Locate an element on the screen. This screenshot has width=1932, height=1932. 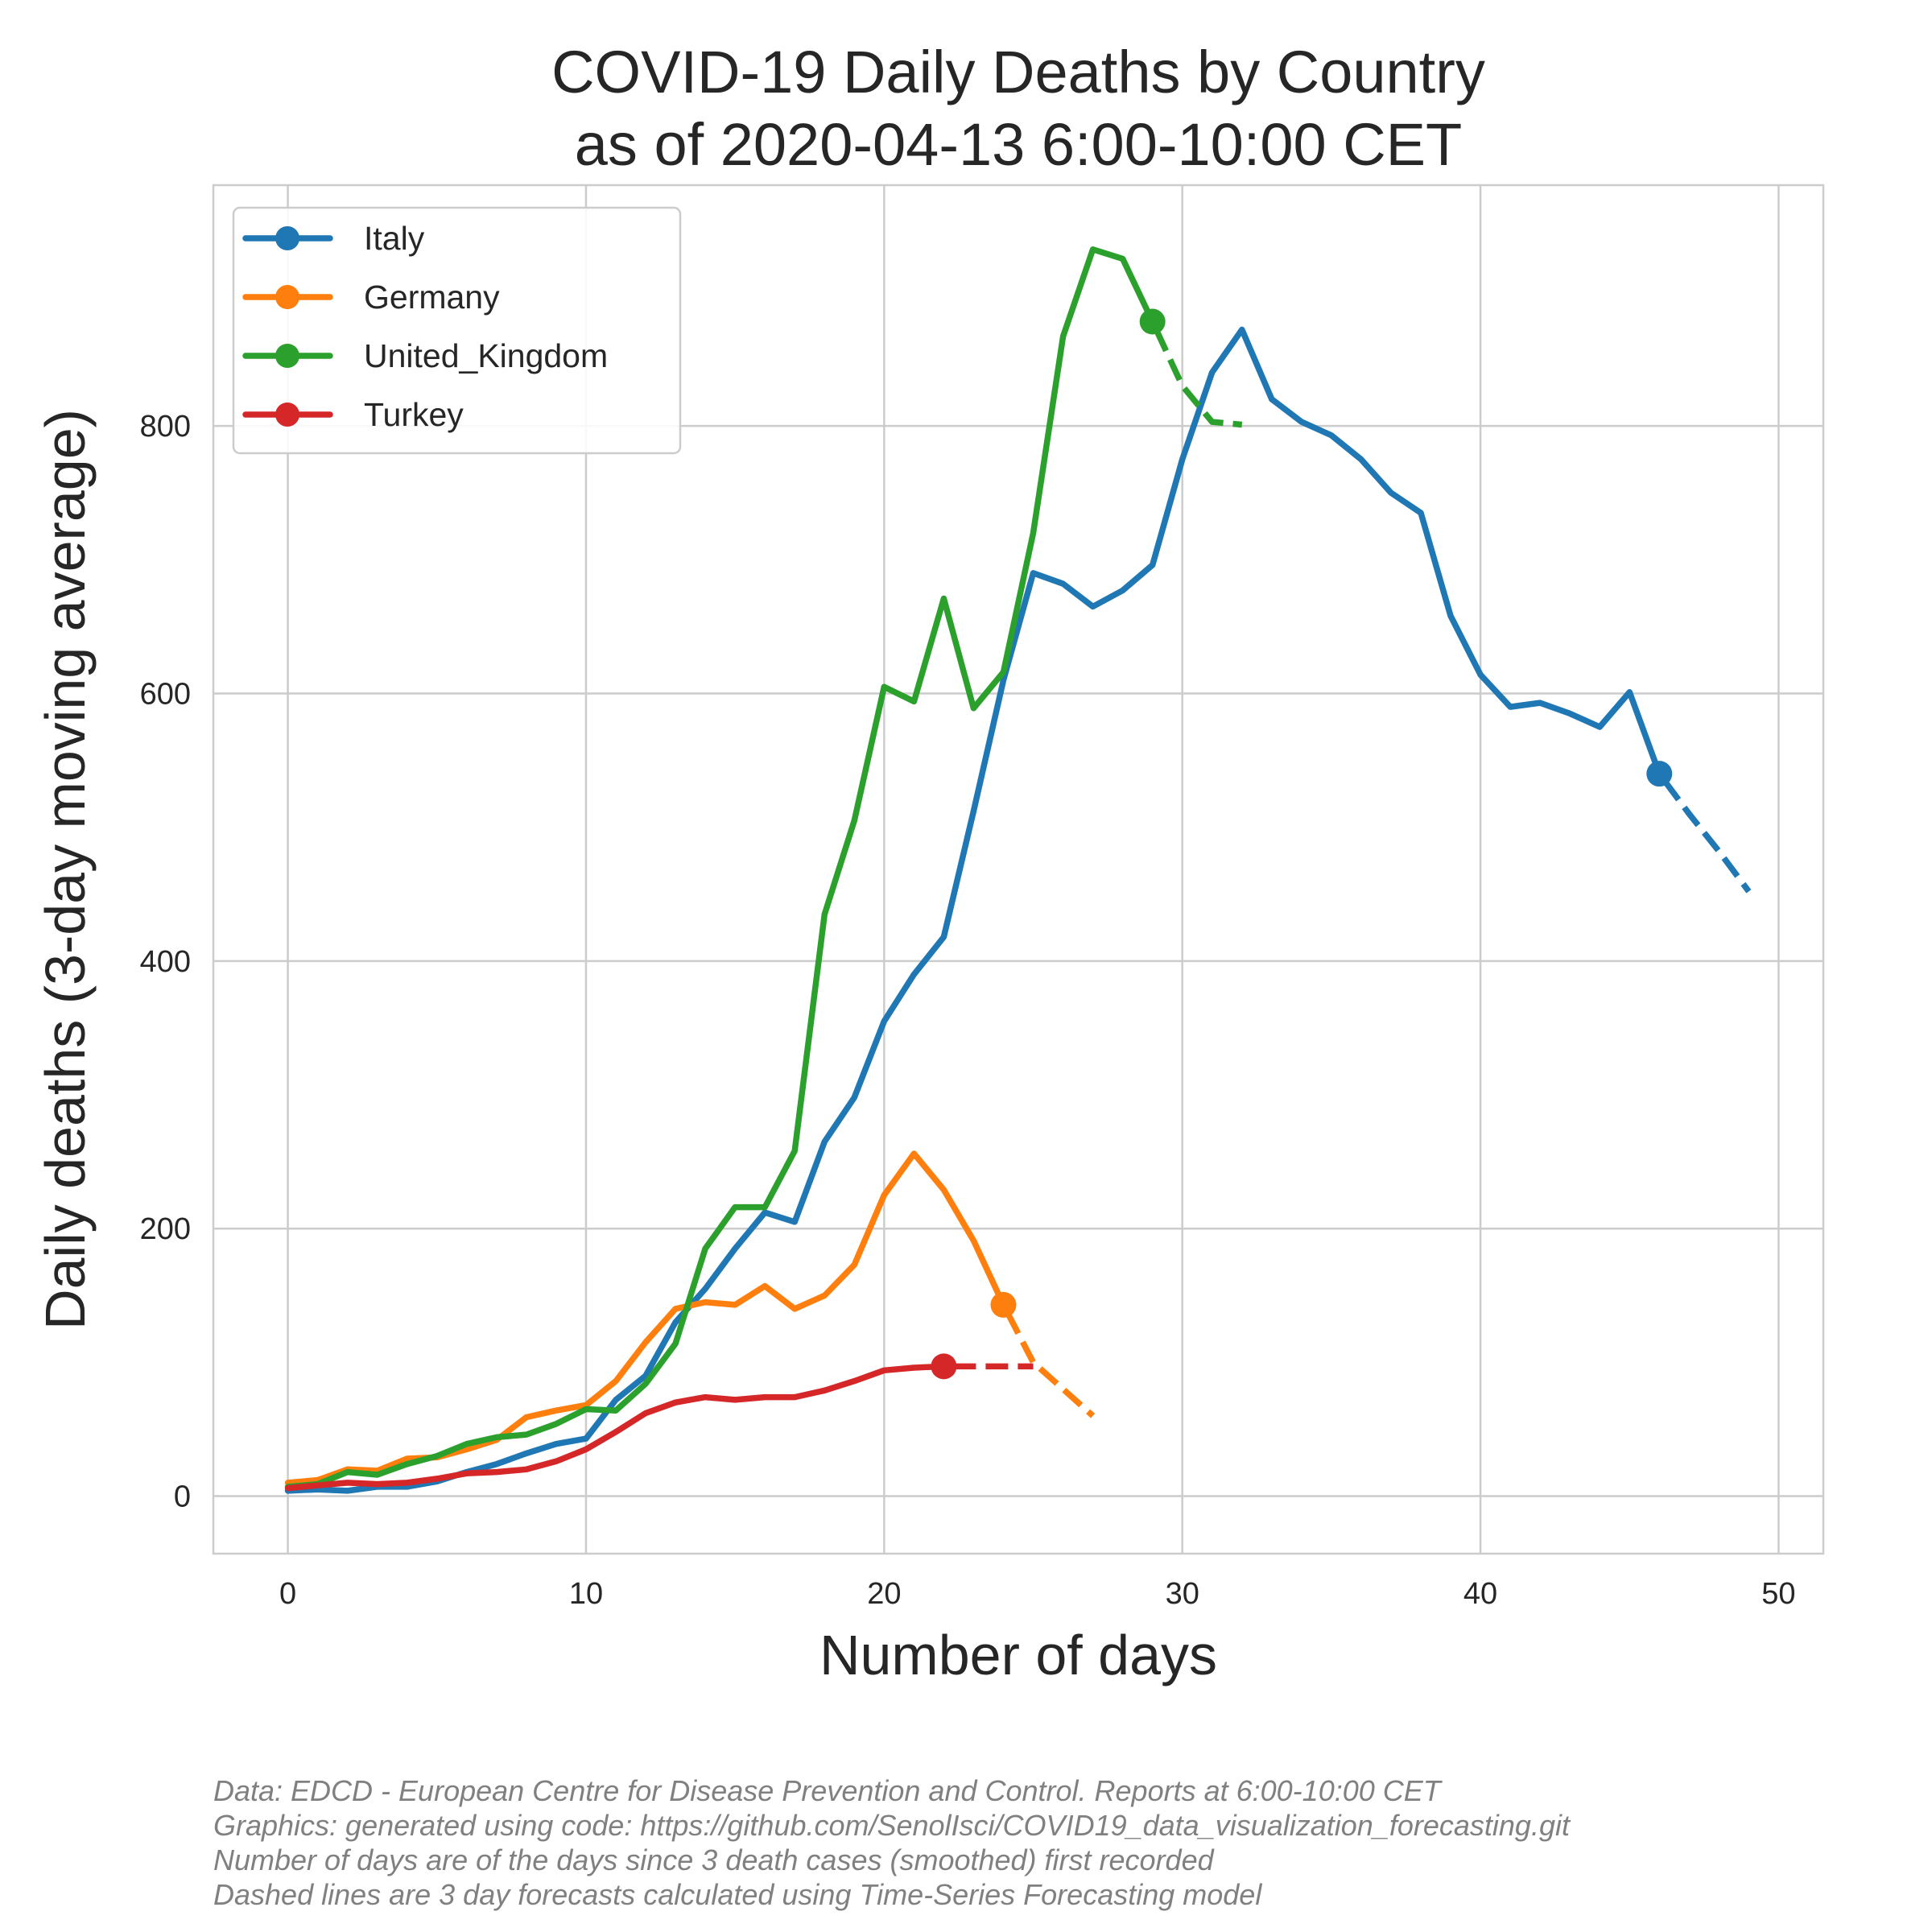
series-germany is located at coordinates (690, 1318).